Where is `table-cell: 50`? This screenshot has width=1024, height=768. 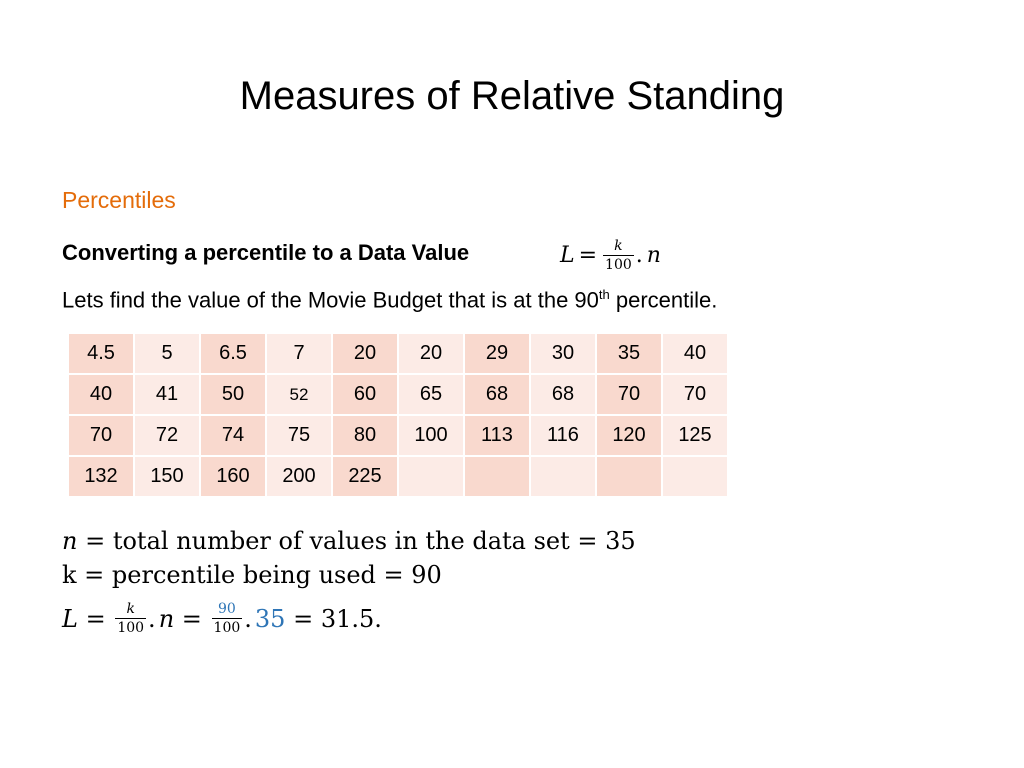
table-cell: 50 is located at coordinates (233, 394).